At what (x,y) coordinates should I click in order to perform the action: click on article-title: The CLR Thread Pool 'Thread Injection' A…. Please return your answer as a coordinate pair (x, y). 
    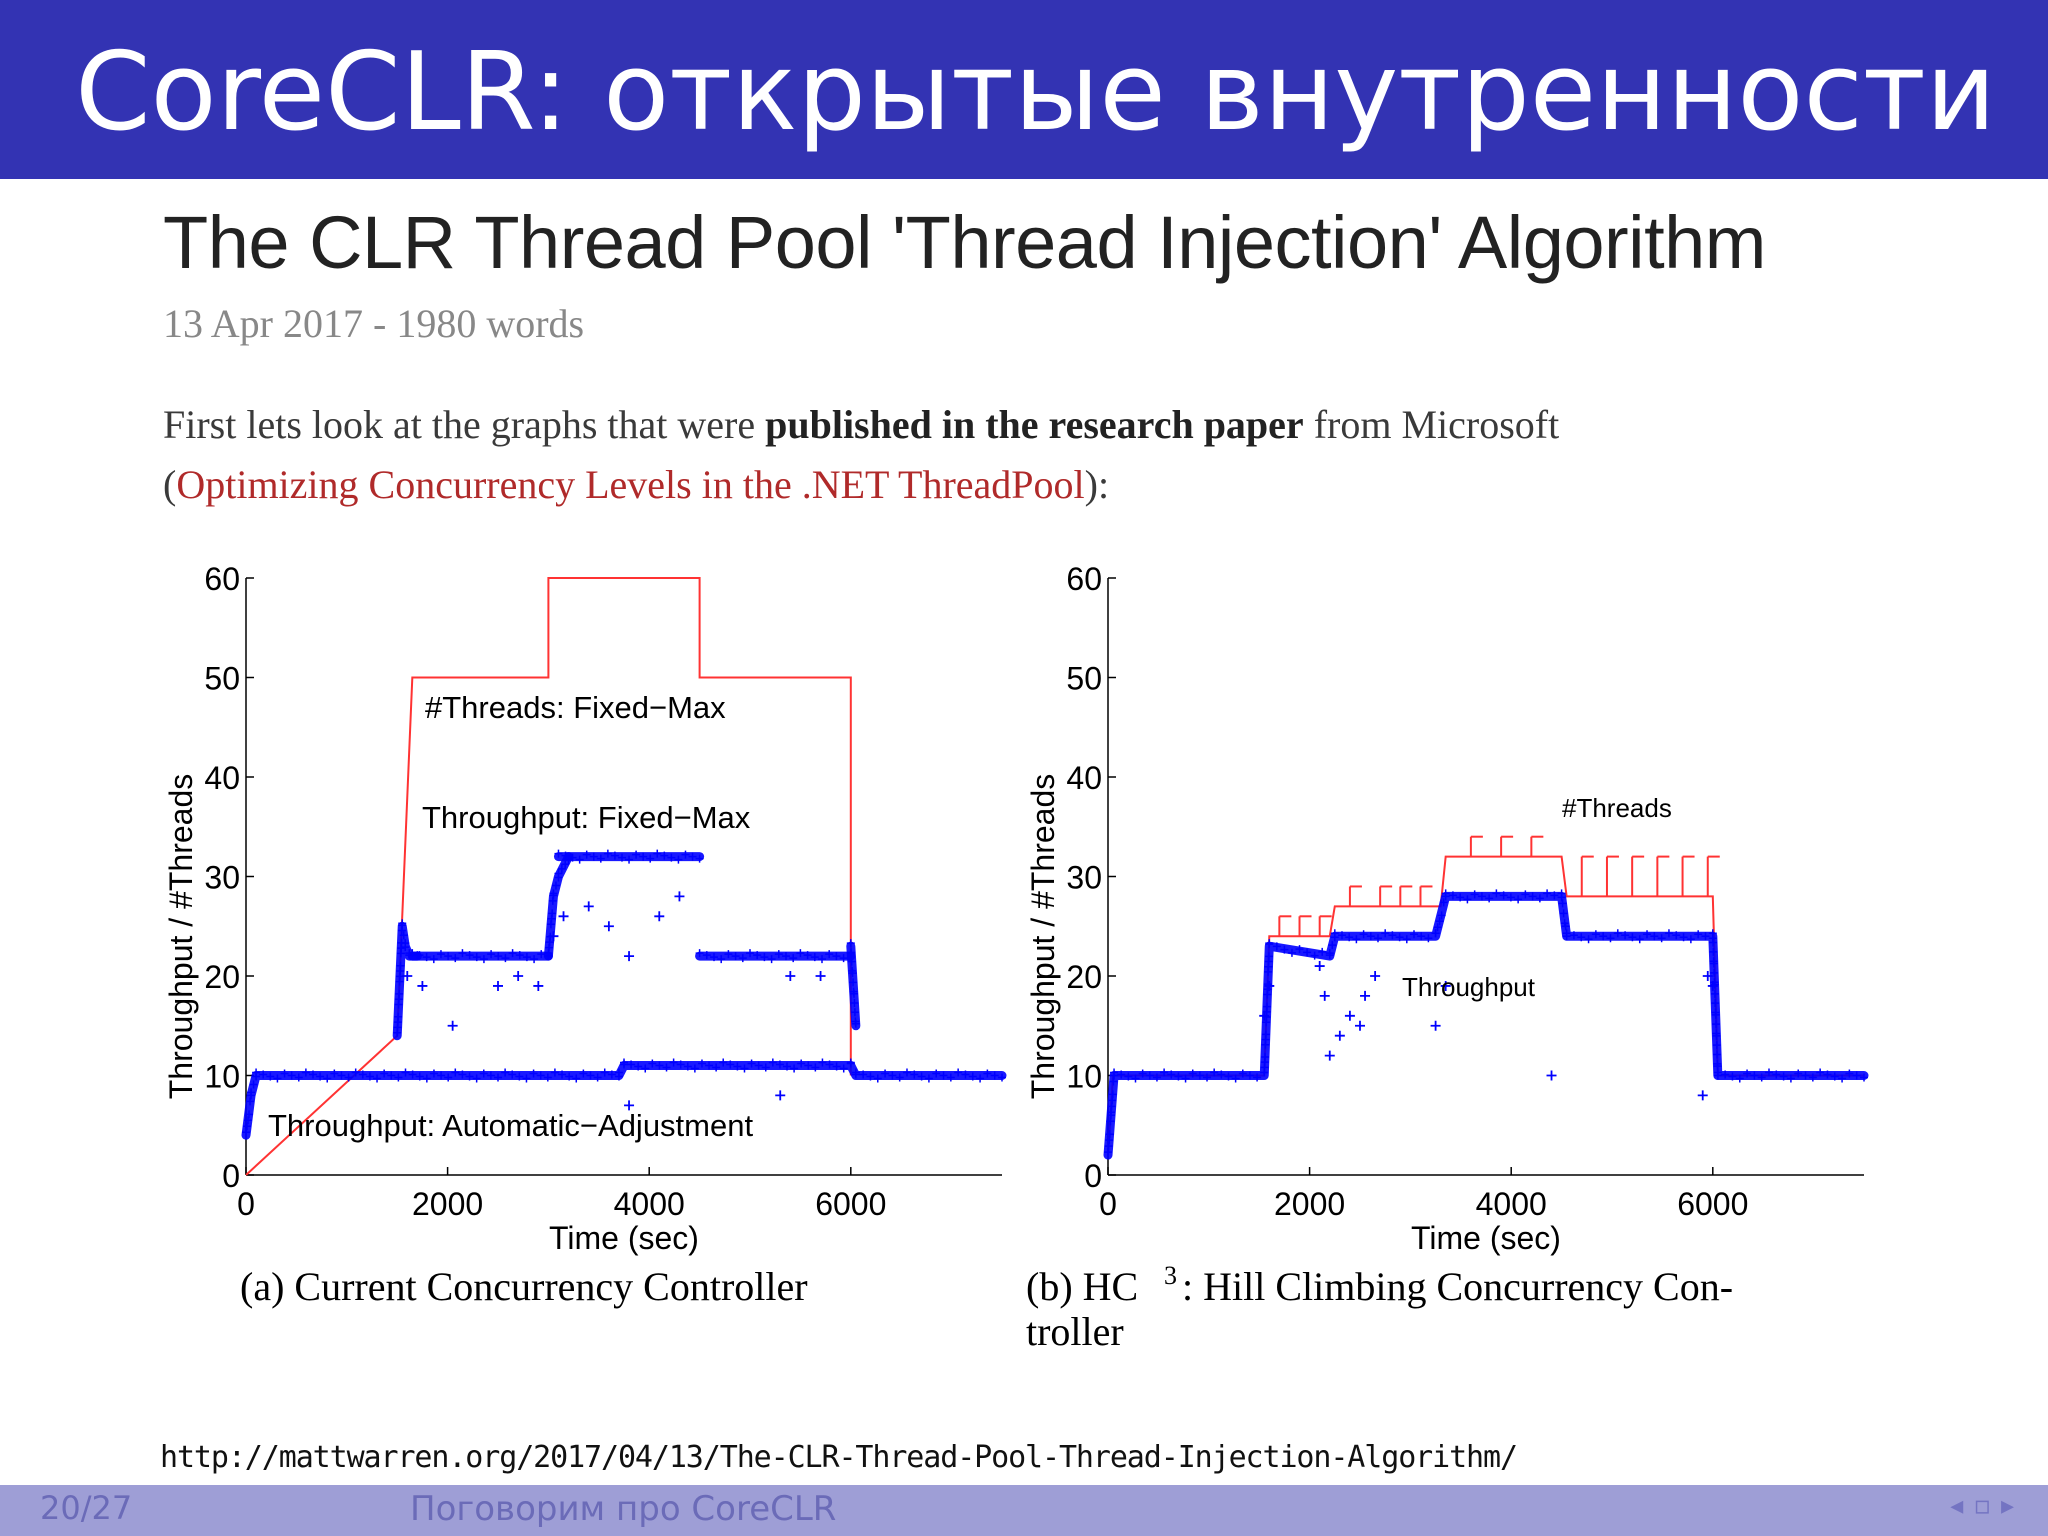
    Looking at the image, I should click on (964, 242).